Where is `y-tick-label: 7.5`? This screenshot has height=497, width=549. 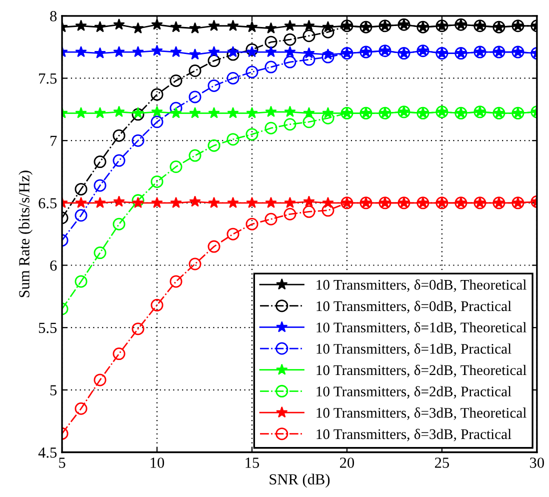
y-tick-label: 7.5 is located at coordinates (48, 79).